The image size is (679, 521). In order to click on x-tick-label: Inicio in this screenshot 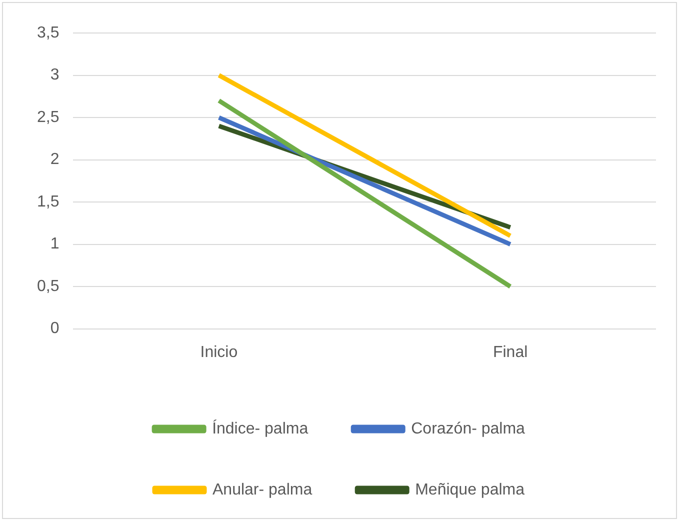, I will do `click(219, 352)`.